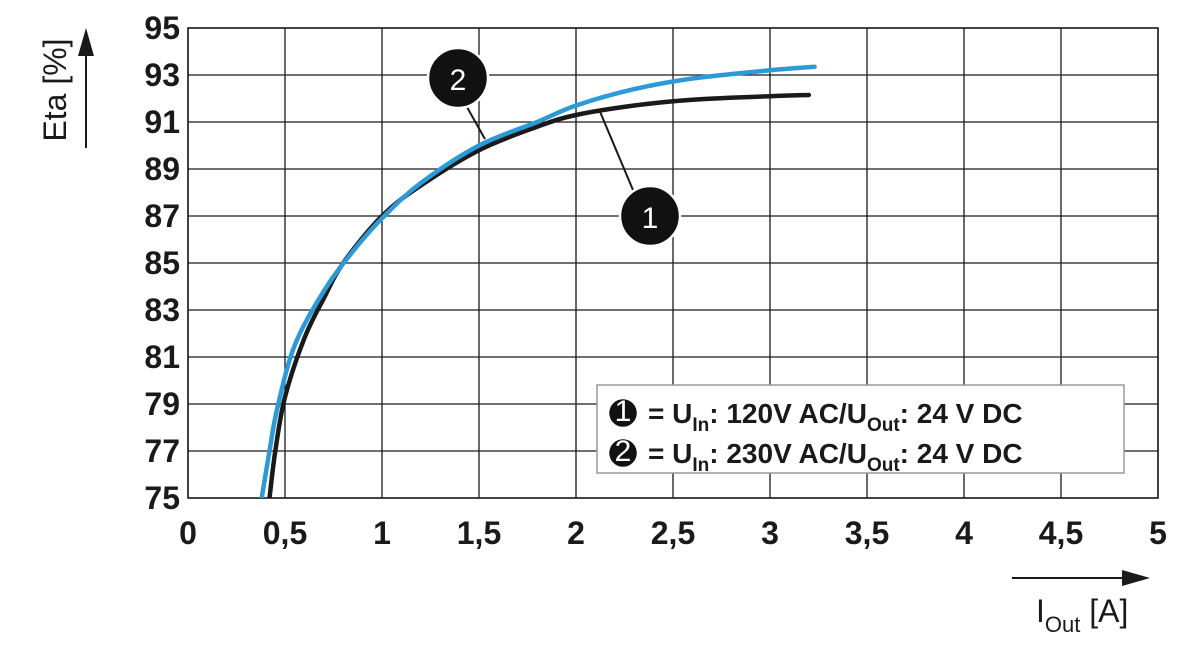  What do you see at coordinates (1061, 533) in the screenshot?
I see `x-tick-label: 4,5` at bounding box center [1061, 533].